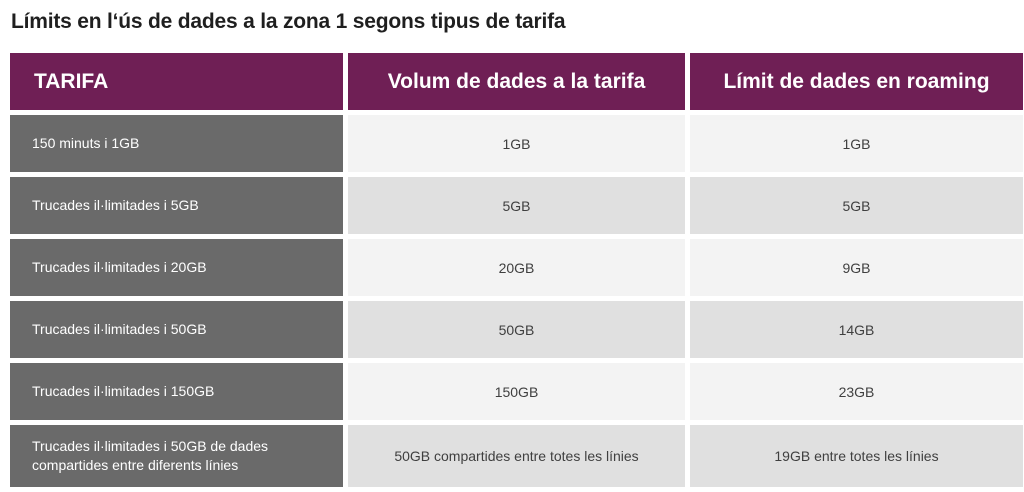 The image size is (1024, 492). I want to click on volum-cell: 150GB, so click(516, 391).